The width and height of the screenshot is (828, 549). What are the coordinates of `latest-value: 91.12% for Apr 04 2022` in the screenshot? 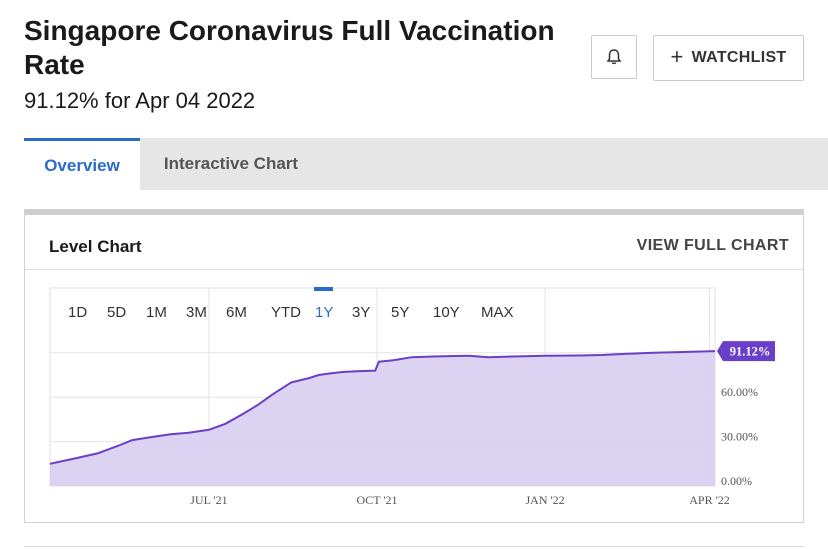 It's located at (140, 100).